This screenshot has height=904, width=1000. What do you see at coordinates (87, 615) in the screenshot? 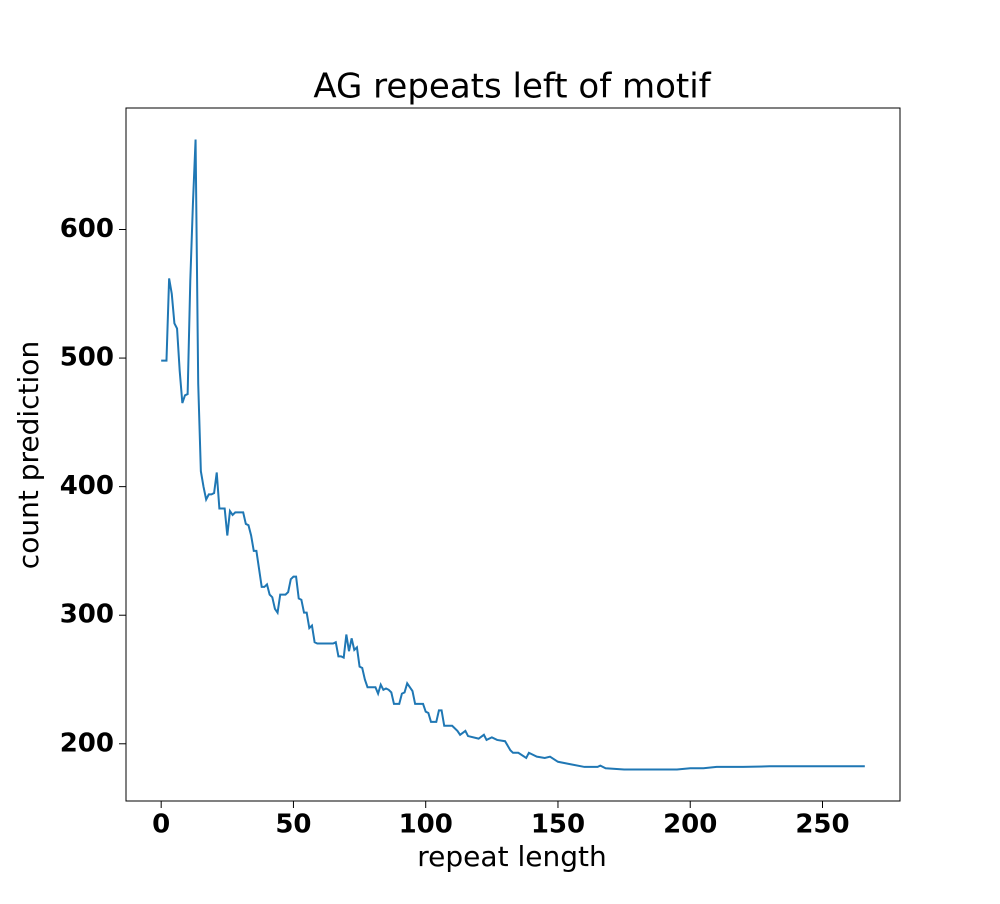
I see `y-tick-label: 300` at bounding box center [87, 615].